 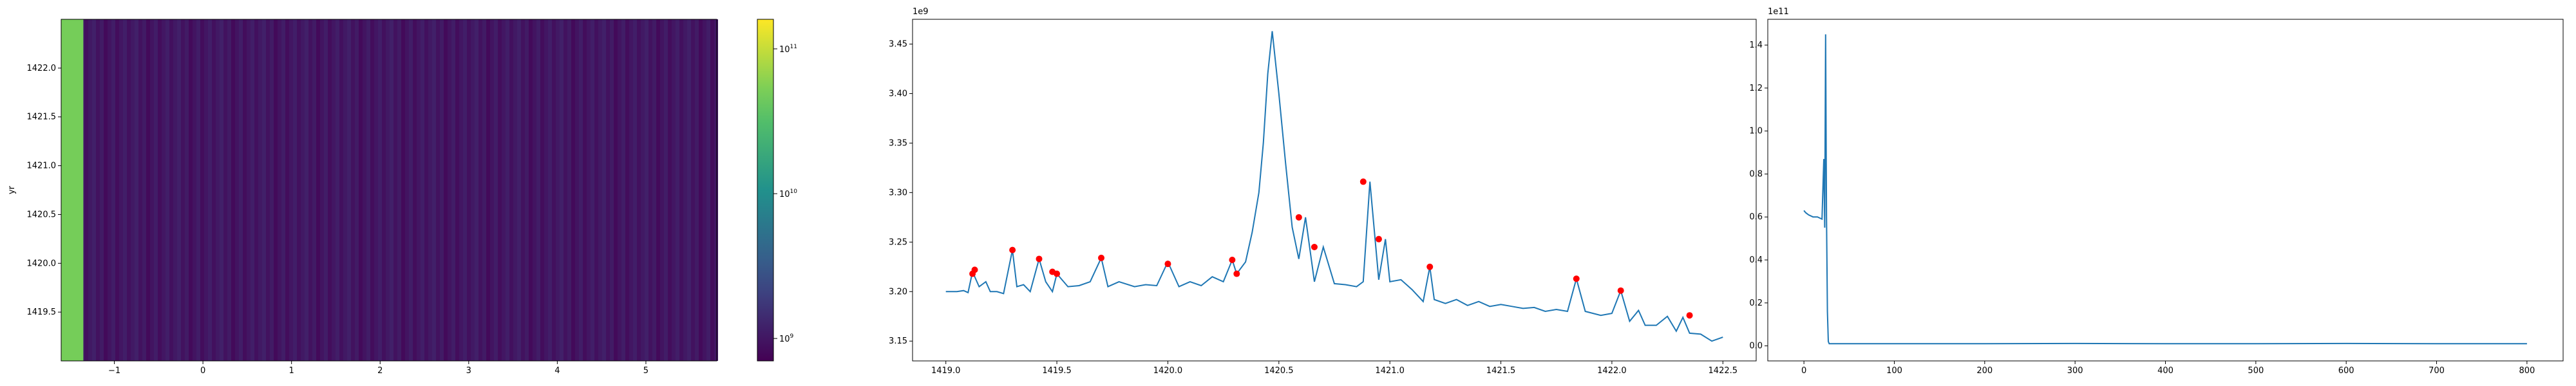 What do you see at coordinates (2165, 371) in the screenshot?
I see `series-chart-x-tick-label: 400` at bounding box center [2165, 371].